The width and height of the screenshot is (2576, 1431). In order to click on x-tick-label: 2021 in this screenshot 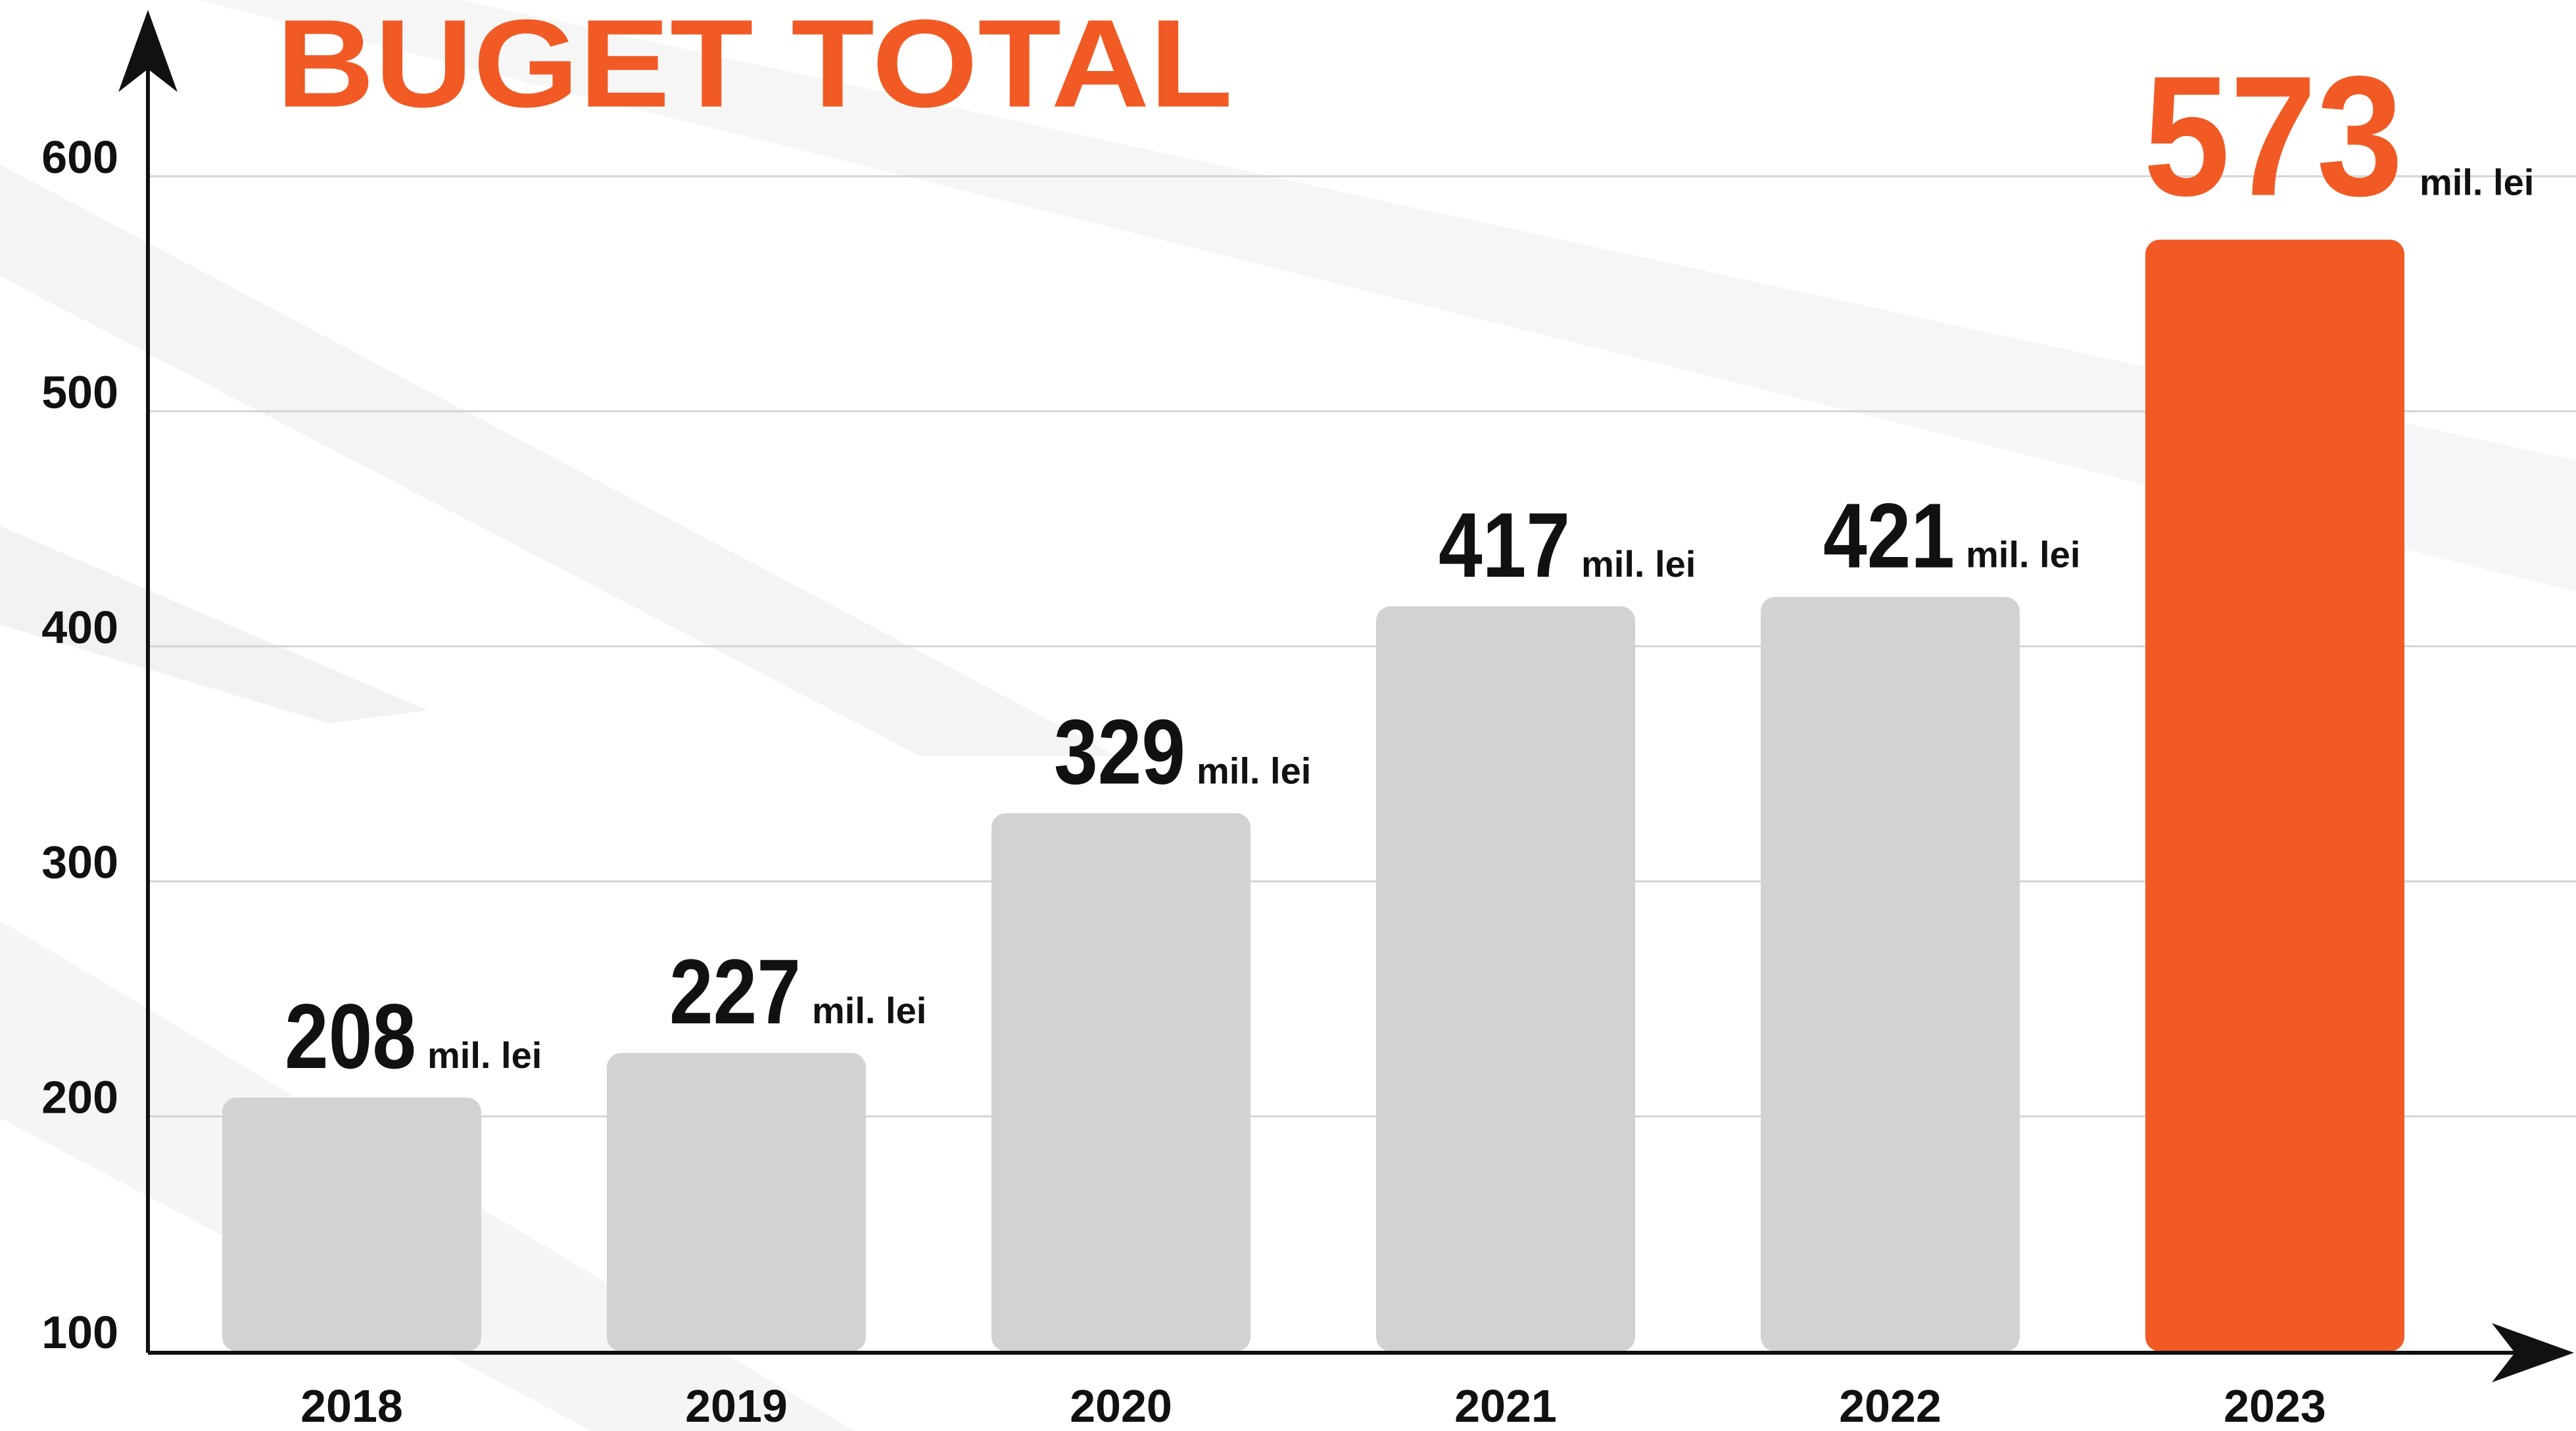, I will do `click(1506, 1405)`.